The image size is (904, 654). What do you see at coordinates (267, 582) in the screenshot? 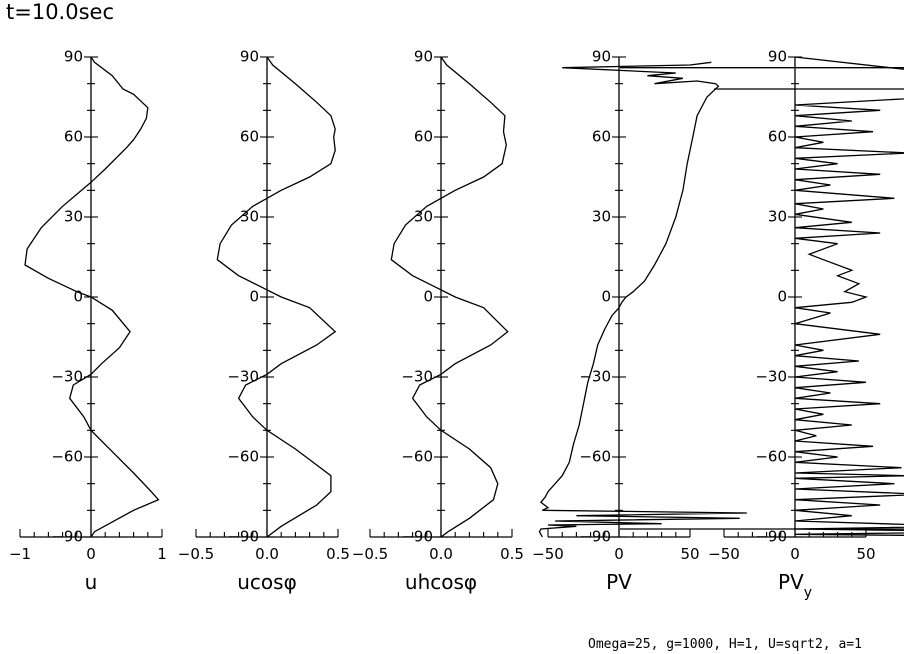
I see `x-axis-label: ucosφ` at bounding box center [267, 582].